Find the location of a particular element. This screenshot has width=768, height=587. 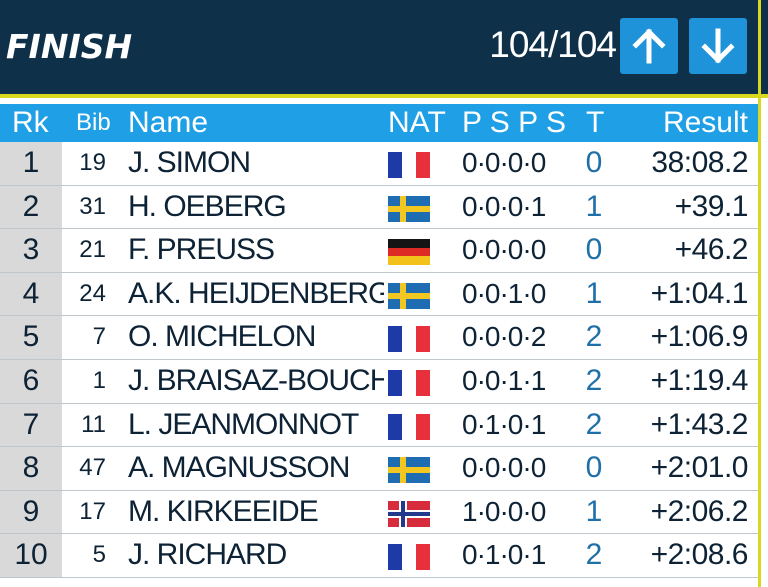

arrow-down-icon is located at coordinates (718, 46).